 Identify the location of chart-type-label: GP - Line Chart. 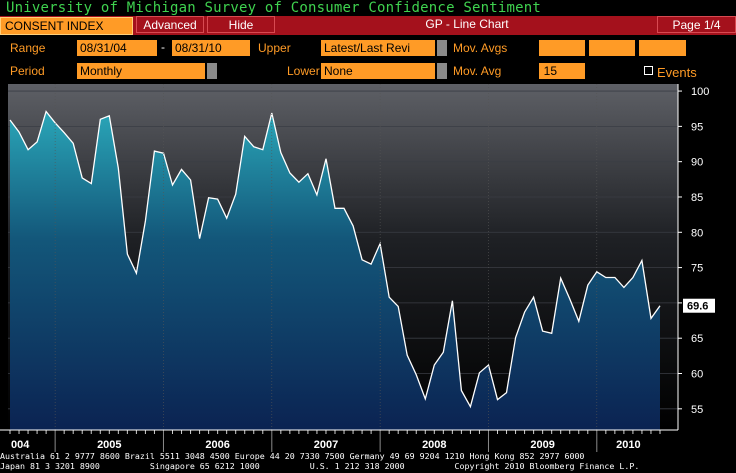
(467, 24).